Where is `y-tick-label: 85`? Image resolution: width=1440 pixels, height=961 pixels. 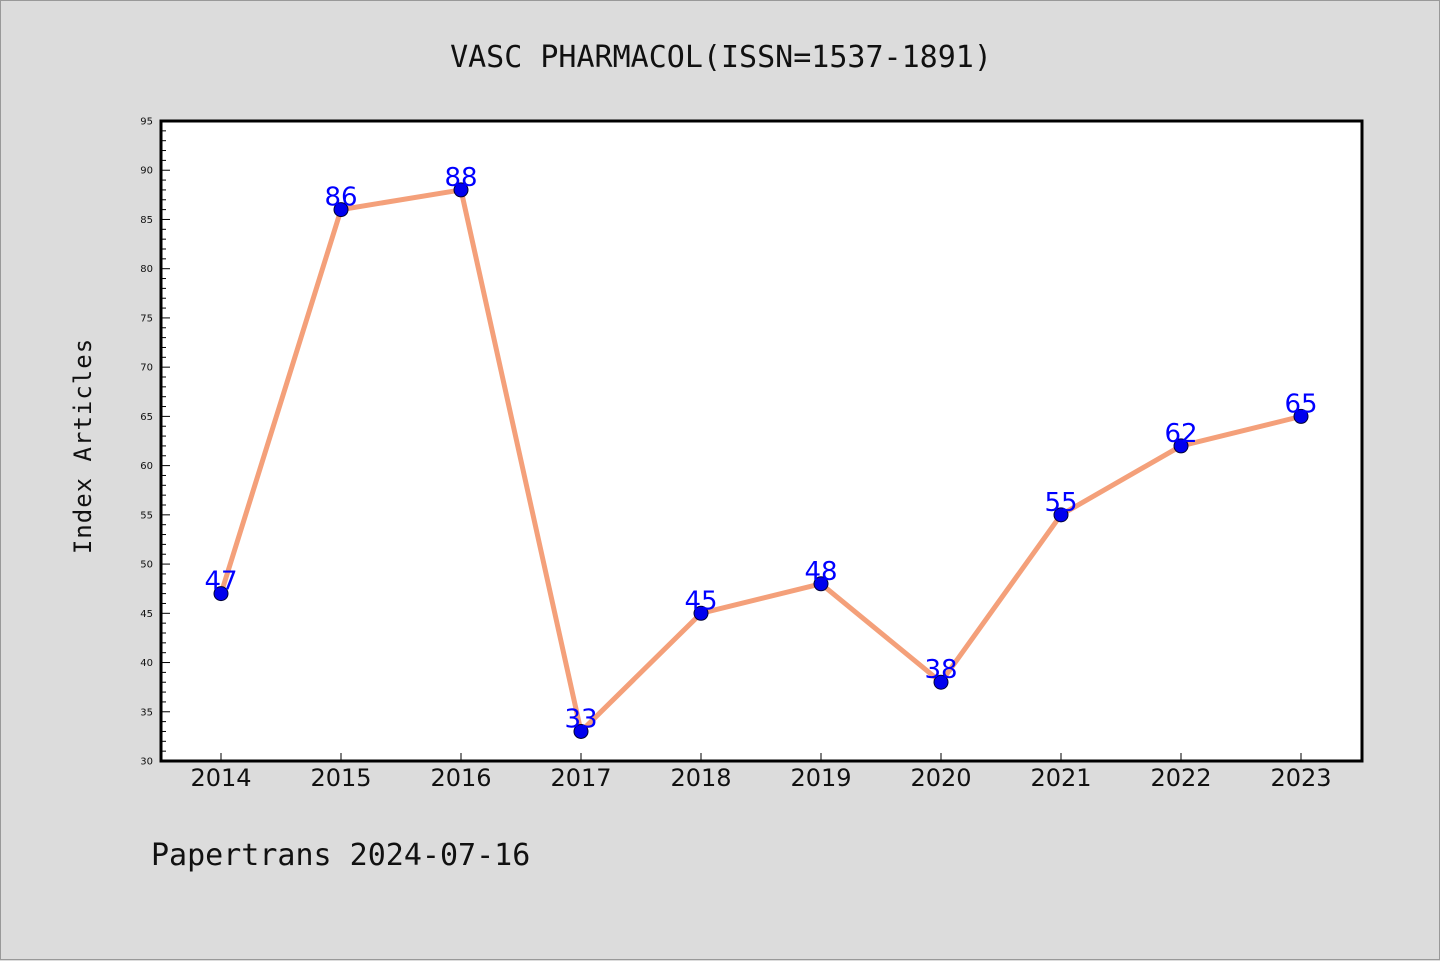 y-tick-label: 85 is located at coordinates (146, 220).